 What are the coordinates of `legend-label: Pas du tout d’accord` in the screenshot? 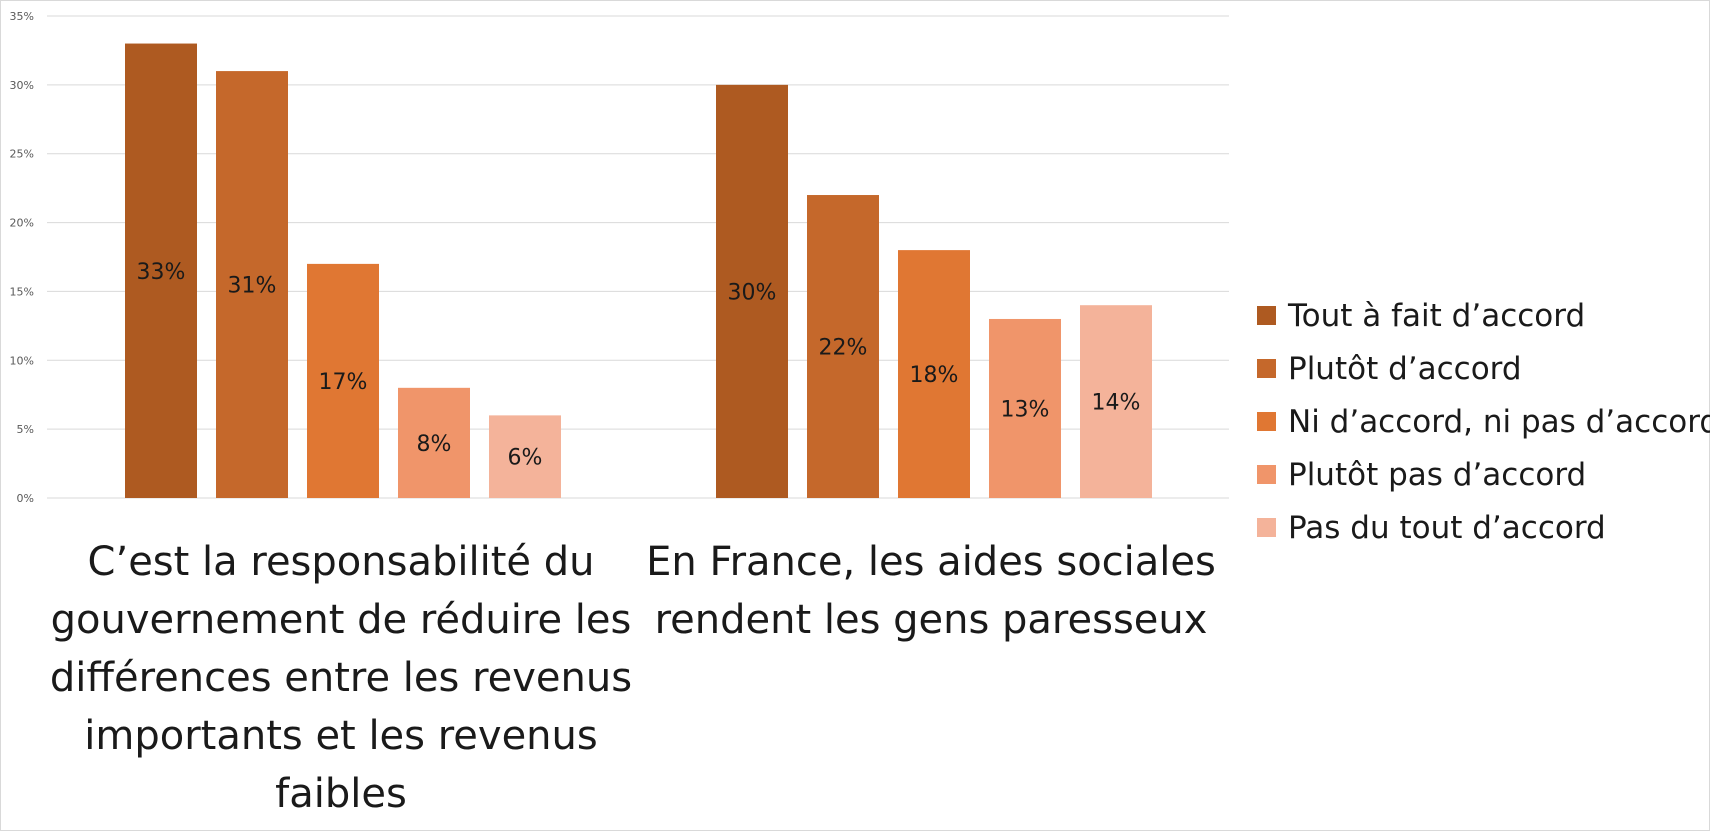 It's located at (1447, 527).